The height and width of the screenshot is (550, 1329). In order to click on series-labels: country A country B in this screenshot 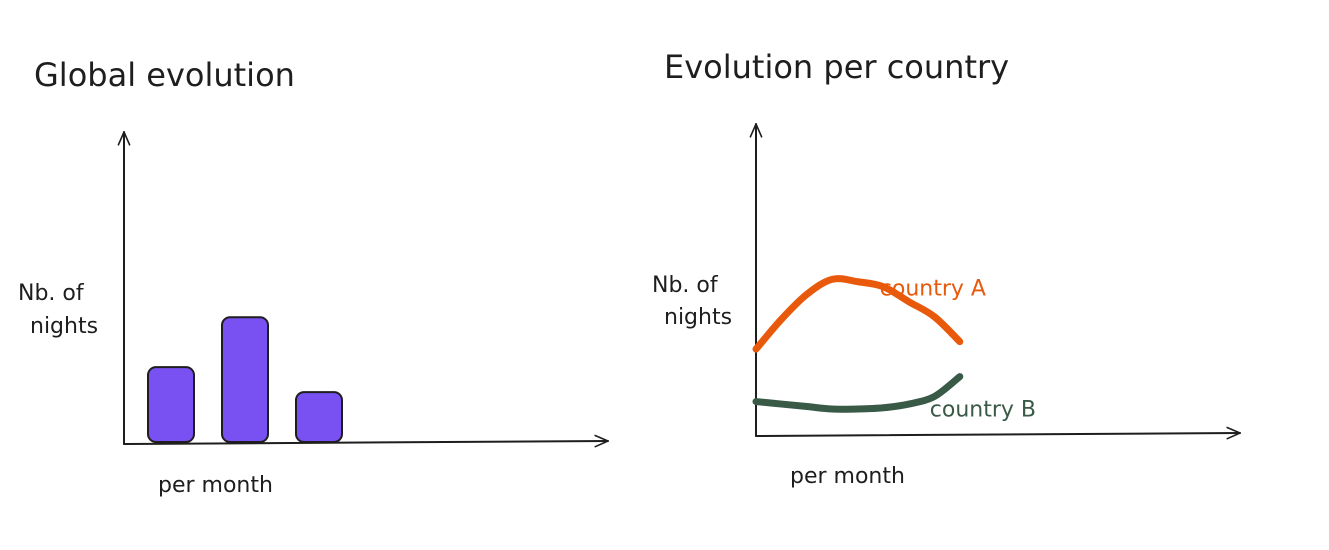, I will do `click(958, 350)`.